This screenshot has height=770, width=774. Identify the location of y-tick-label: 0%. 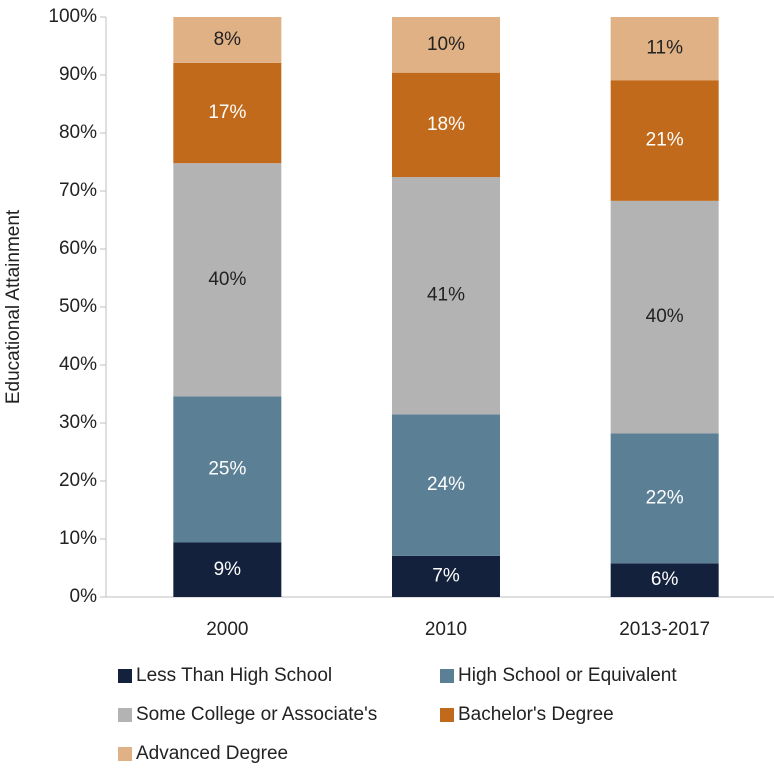
(84, 596).